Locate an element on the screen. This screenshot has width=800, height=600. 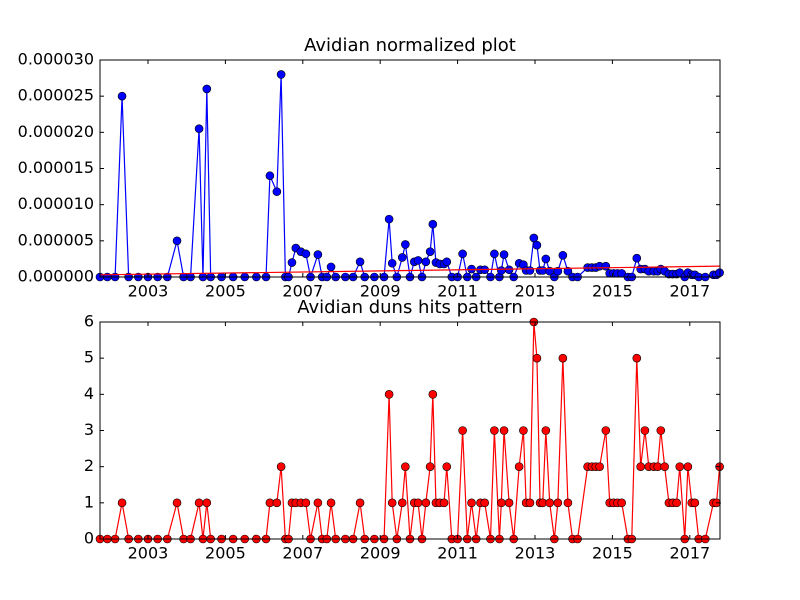
y-tick-label: 5 is located at coordinates (89, 357).